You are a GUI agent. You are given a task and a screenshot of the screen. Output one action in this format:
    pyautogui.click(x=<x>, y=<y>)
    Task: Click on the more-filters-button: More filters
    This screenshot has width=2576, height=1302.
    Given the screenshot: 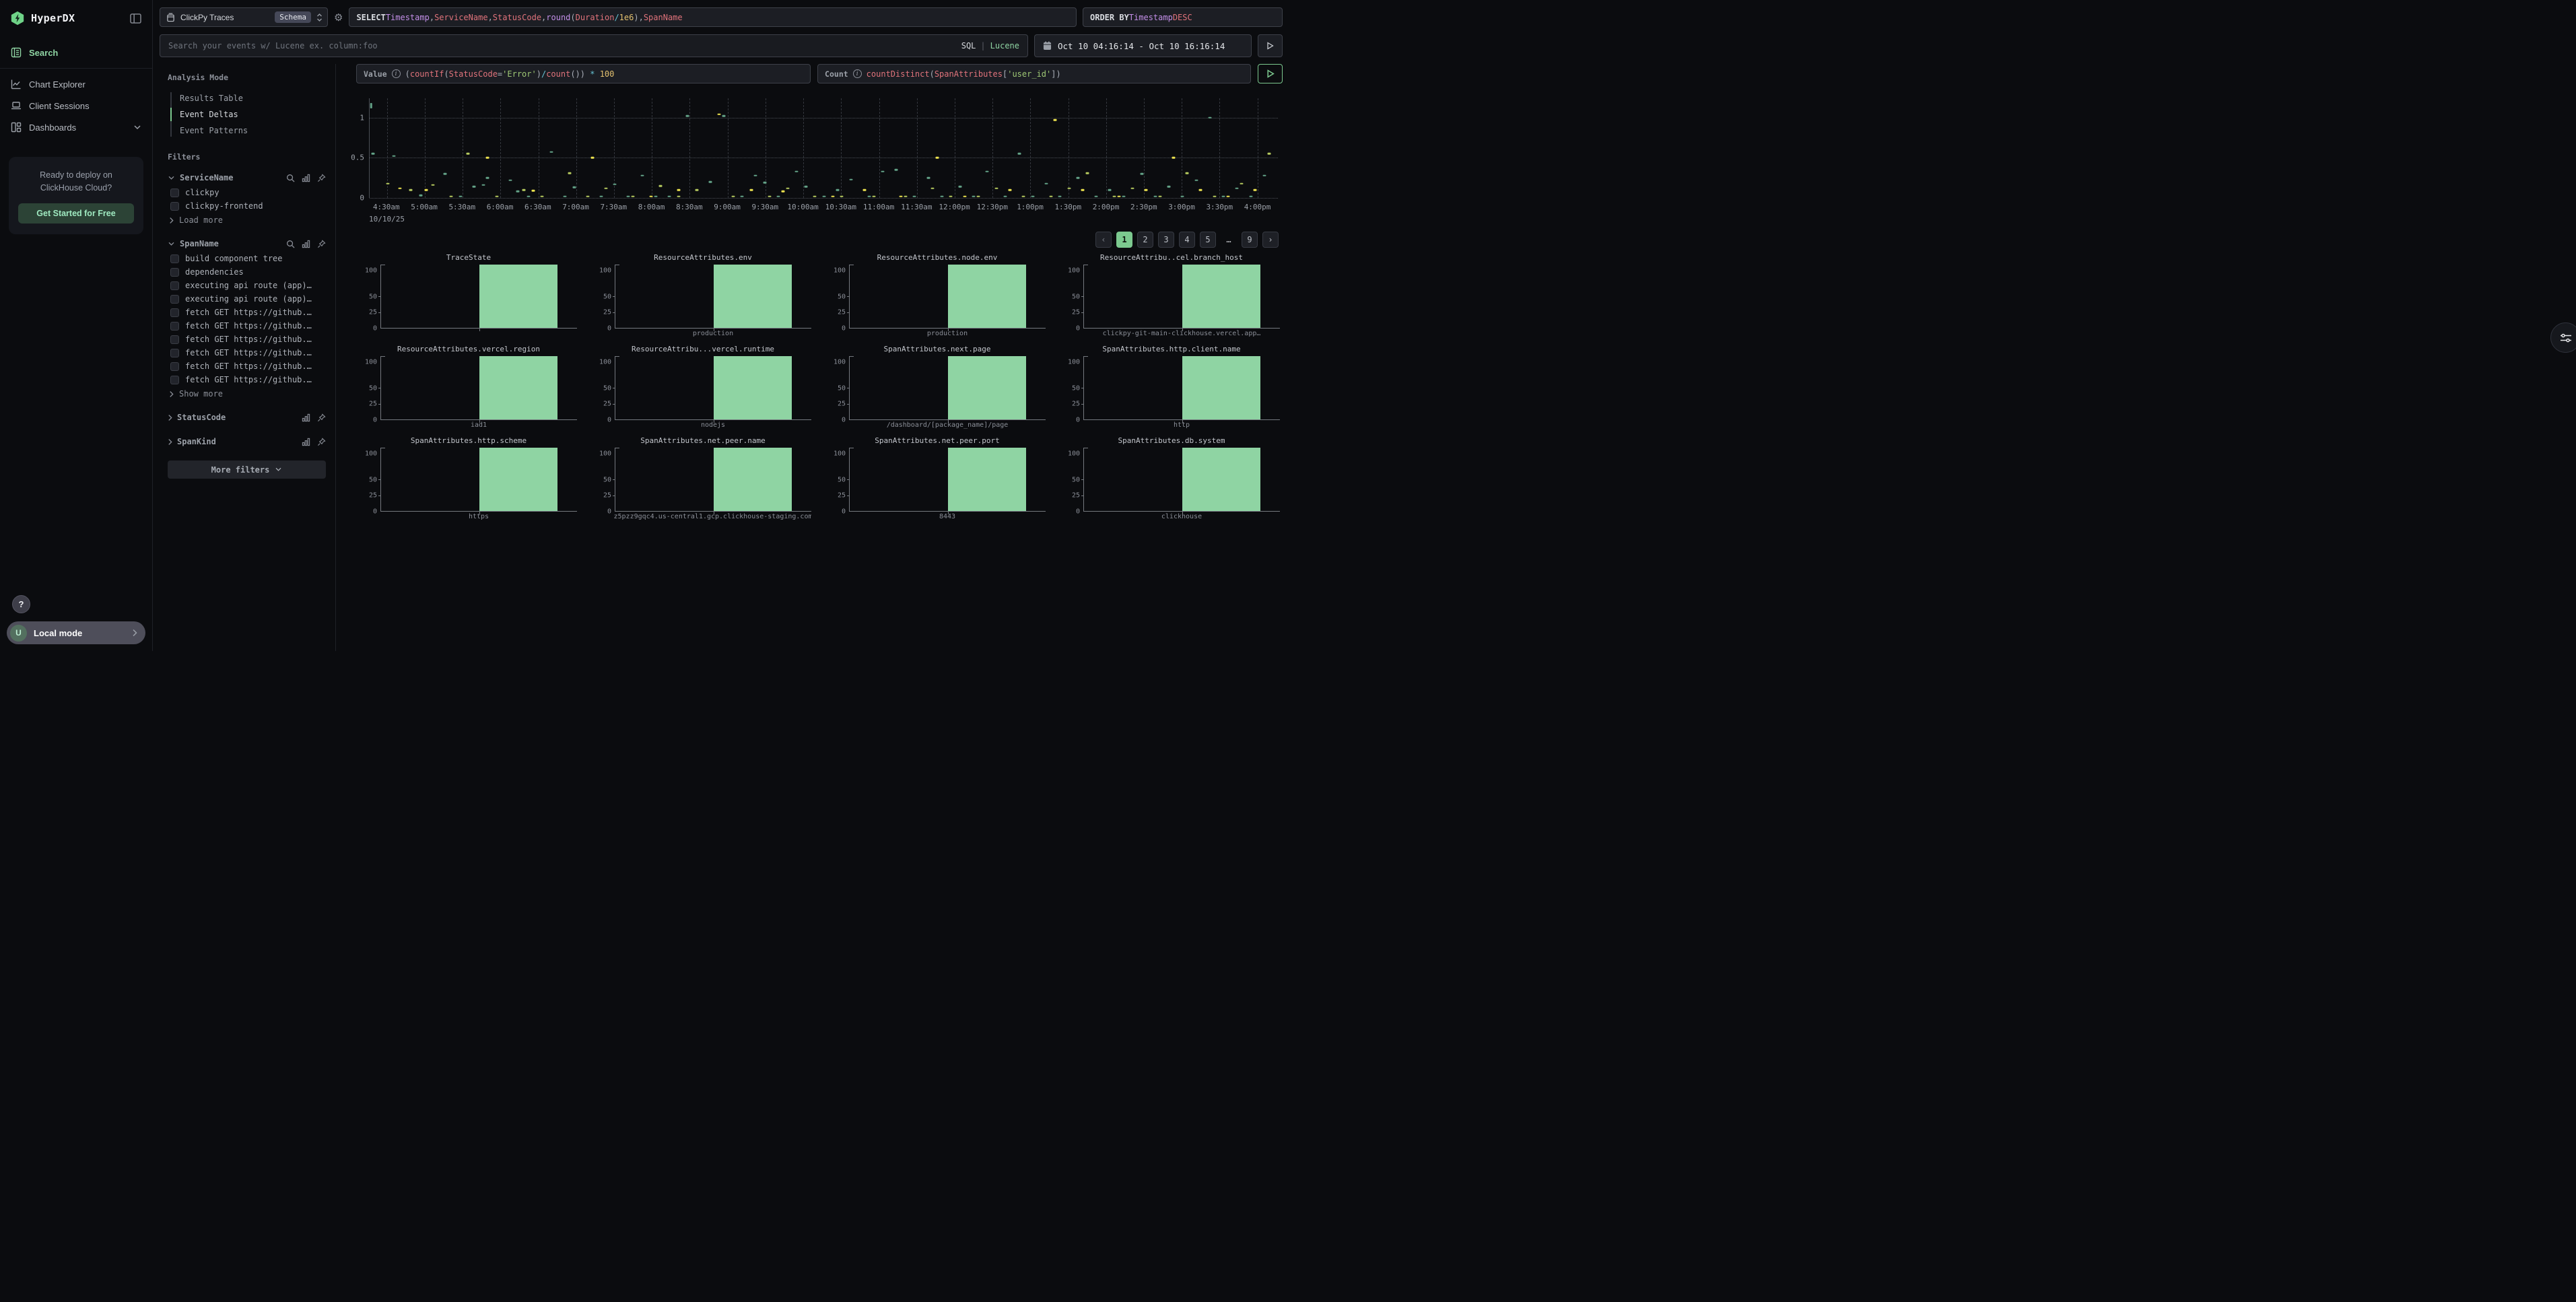 What is the action you would take?
    pyautogui.click(x=247, y=470)
    